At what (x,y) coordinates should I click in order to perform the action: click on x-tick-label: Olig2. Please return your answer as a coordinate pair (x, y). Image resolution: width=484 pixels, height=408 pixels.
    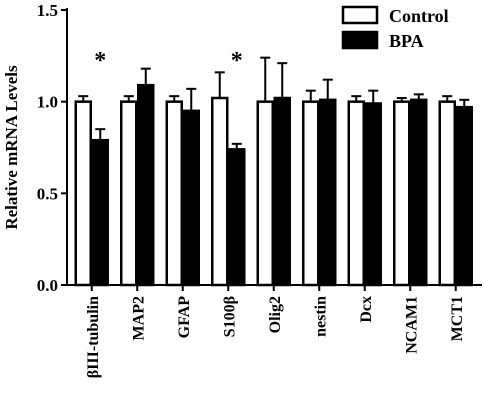
    Looking at the image, I should click on (275, 314).